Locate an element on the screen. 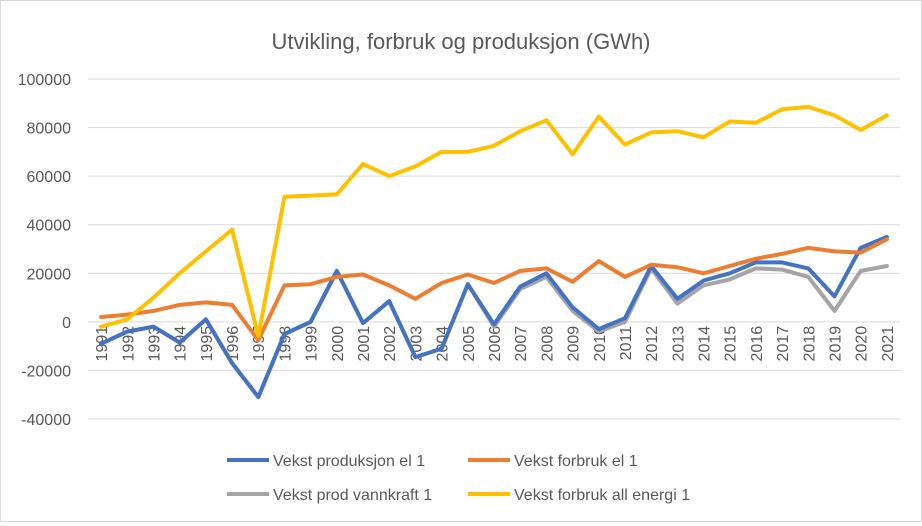 The width and height of the screenshot is (922, 526). x-tick-label: 2021 is located at coordinates (888, 344).